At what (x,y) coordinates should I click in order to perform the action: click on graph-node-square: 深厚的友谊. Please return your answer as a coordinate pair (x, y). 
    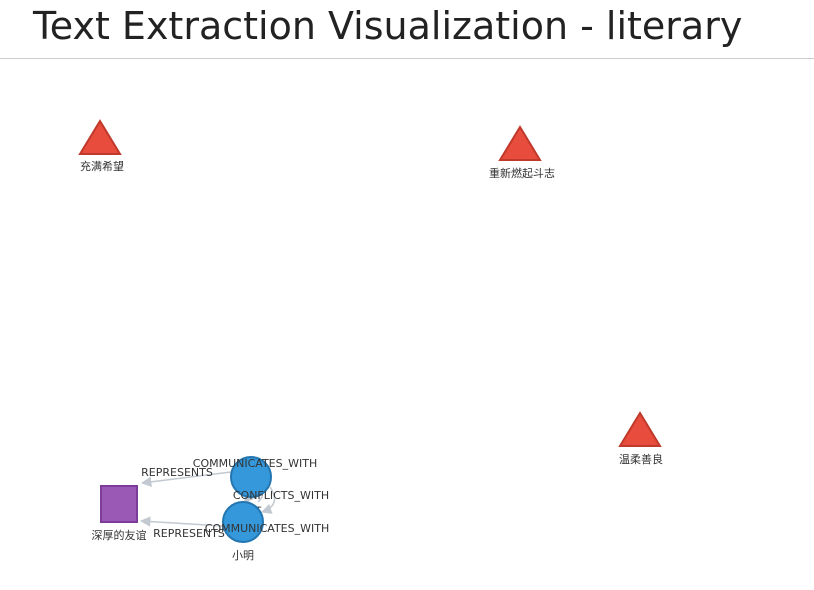
    Looking at the image, I should click on (119, 513).